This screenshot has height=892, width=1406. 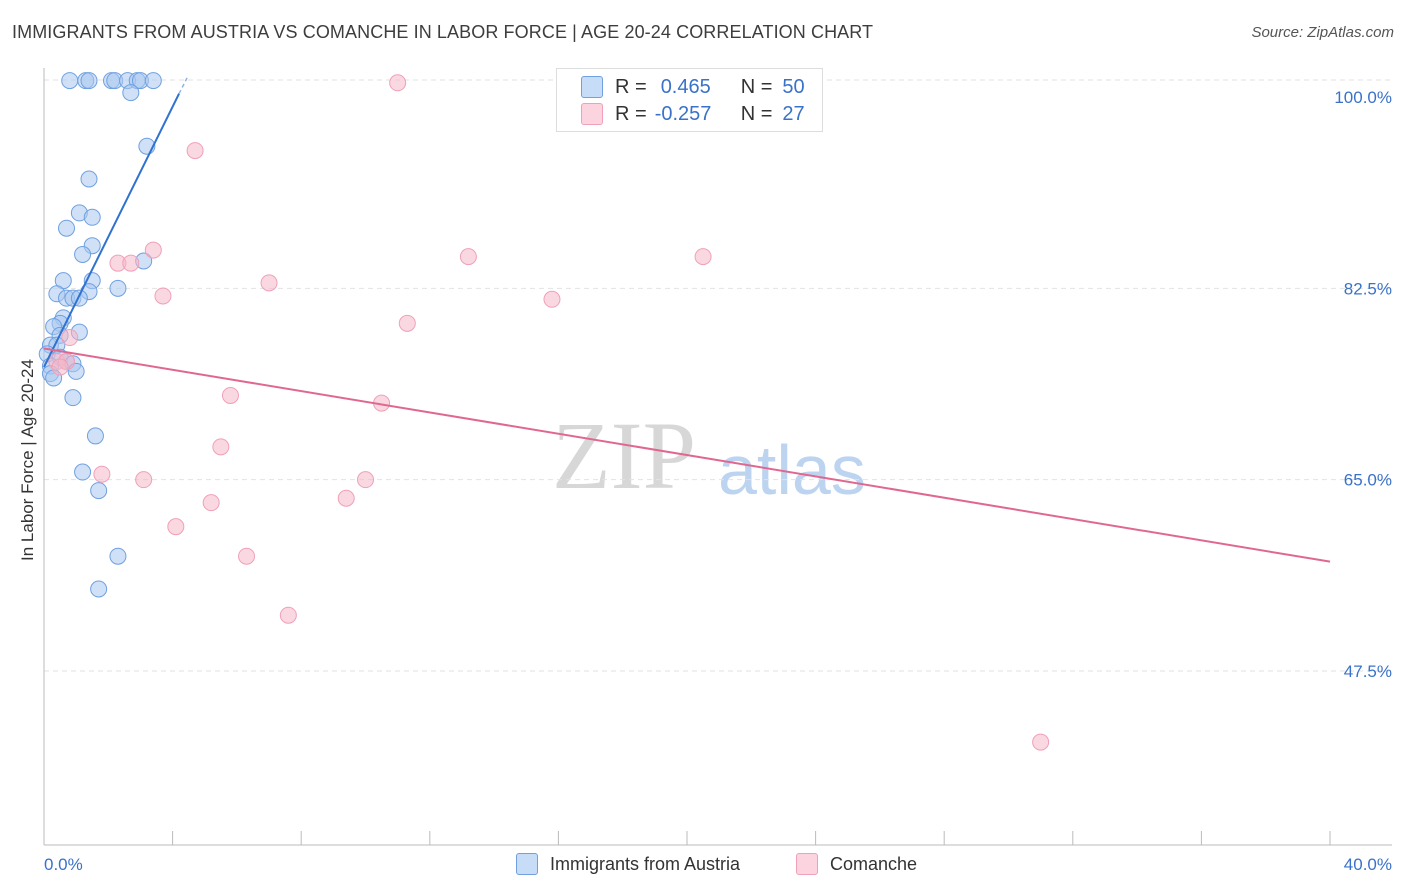 I want to click on bottom-swatch-austria, so click(x=527, y=864).